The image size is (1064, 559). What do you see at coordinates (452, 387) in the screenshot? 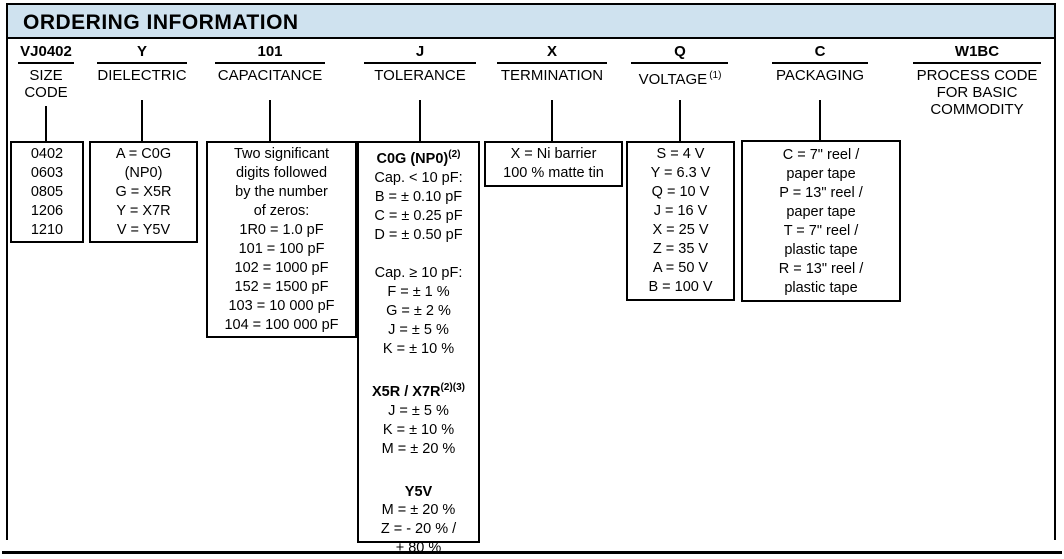
I see `heading-footnote: (2)(3)` at bounding box center [452, 387].